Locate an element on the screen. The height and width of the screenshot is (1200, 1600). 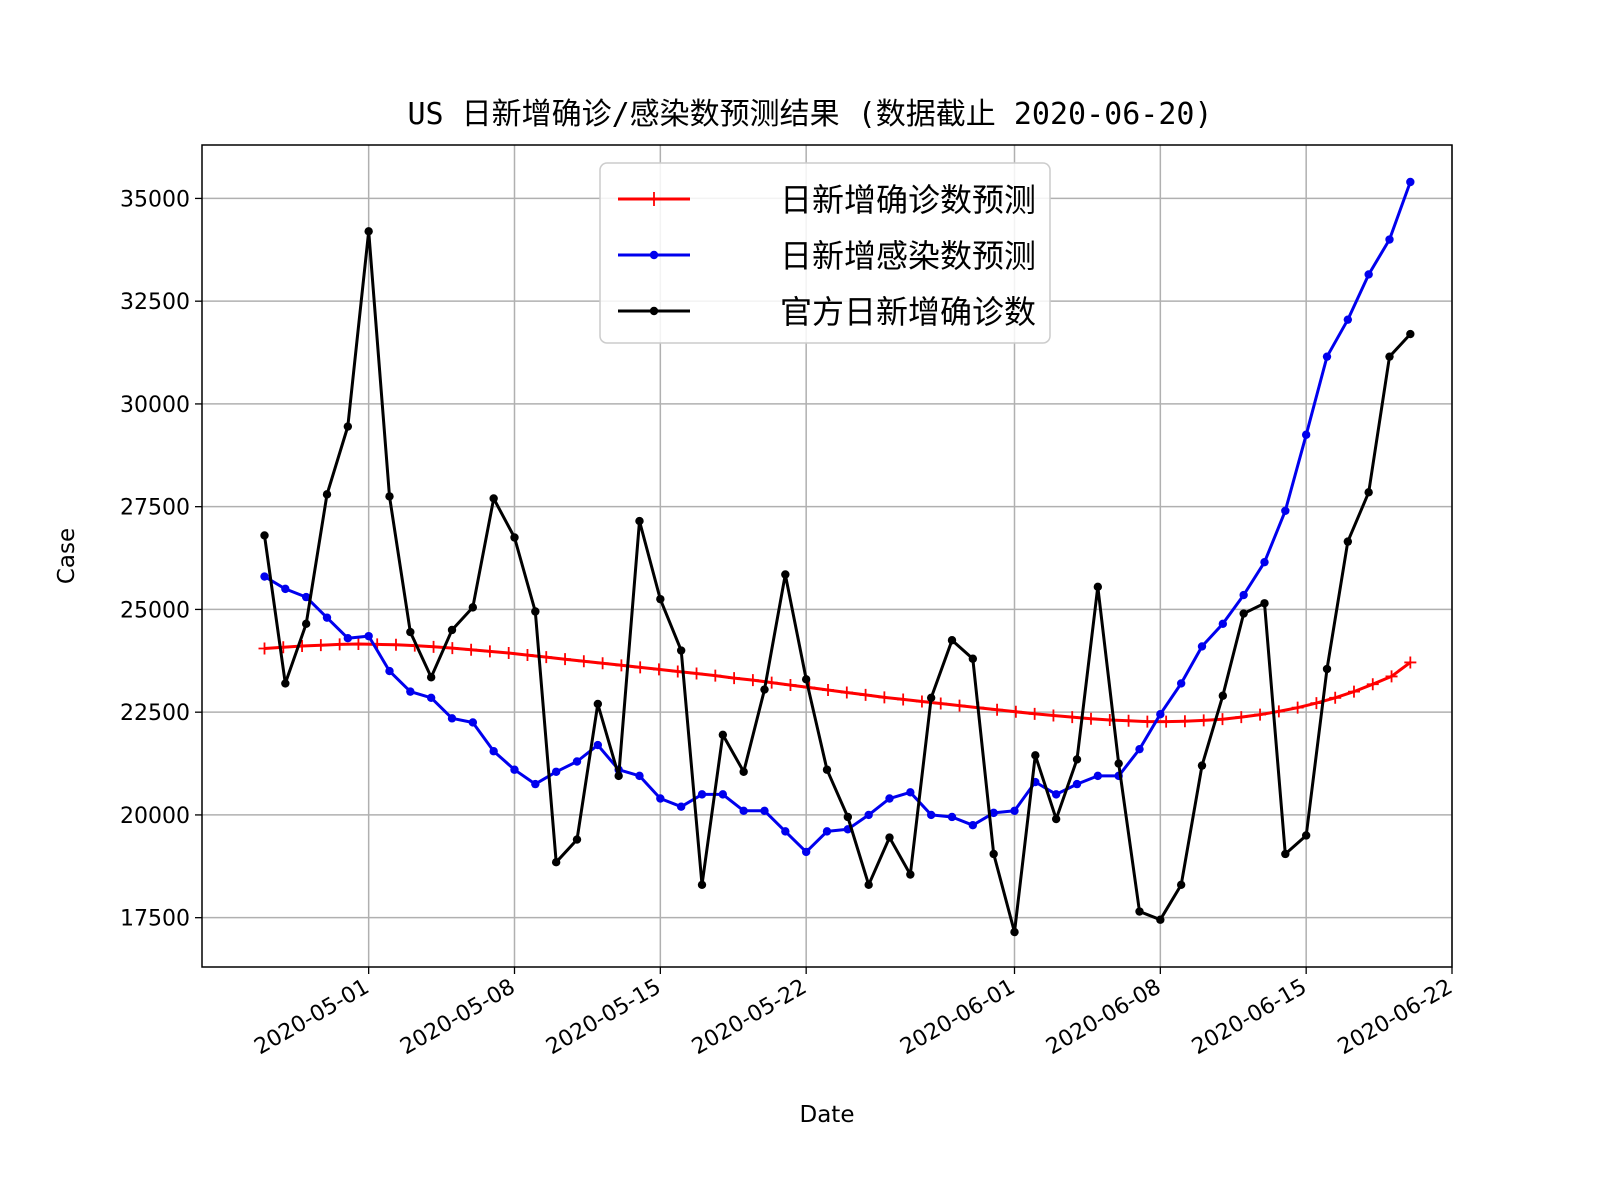
y-tick-label: 17500 is located at coordinates (155, 919).